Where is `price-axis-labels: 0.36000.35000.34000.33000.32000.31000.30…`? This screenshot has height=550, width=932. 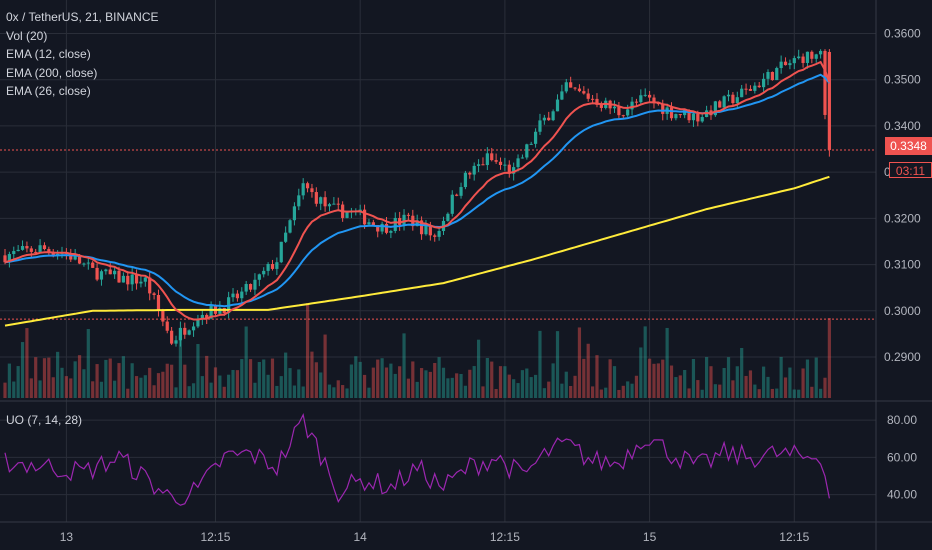 price-axis-labels: 0.36000.35000.34000.33000.32000.31000.30… is located at coordinates (902, 195).